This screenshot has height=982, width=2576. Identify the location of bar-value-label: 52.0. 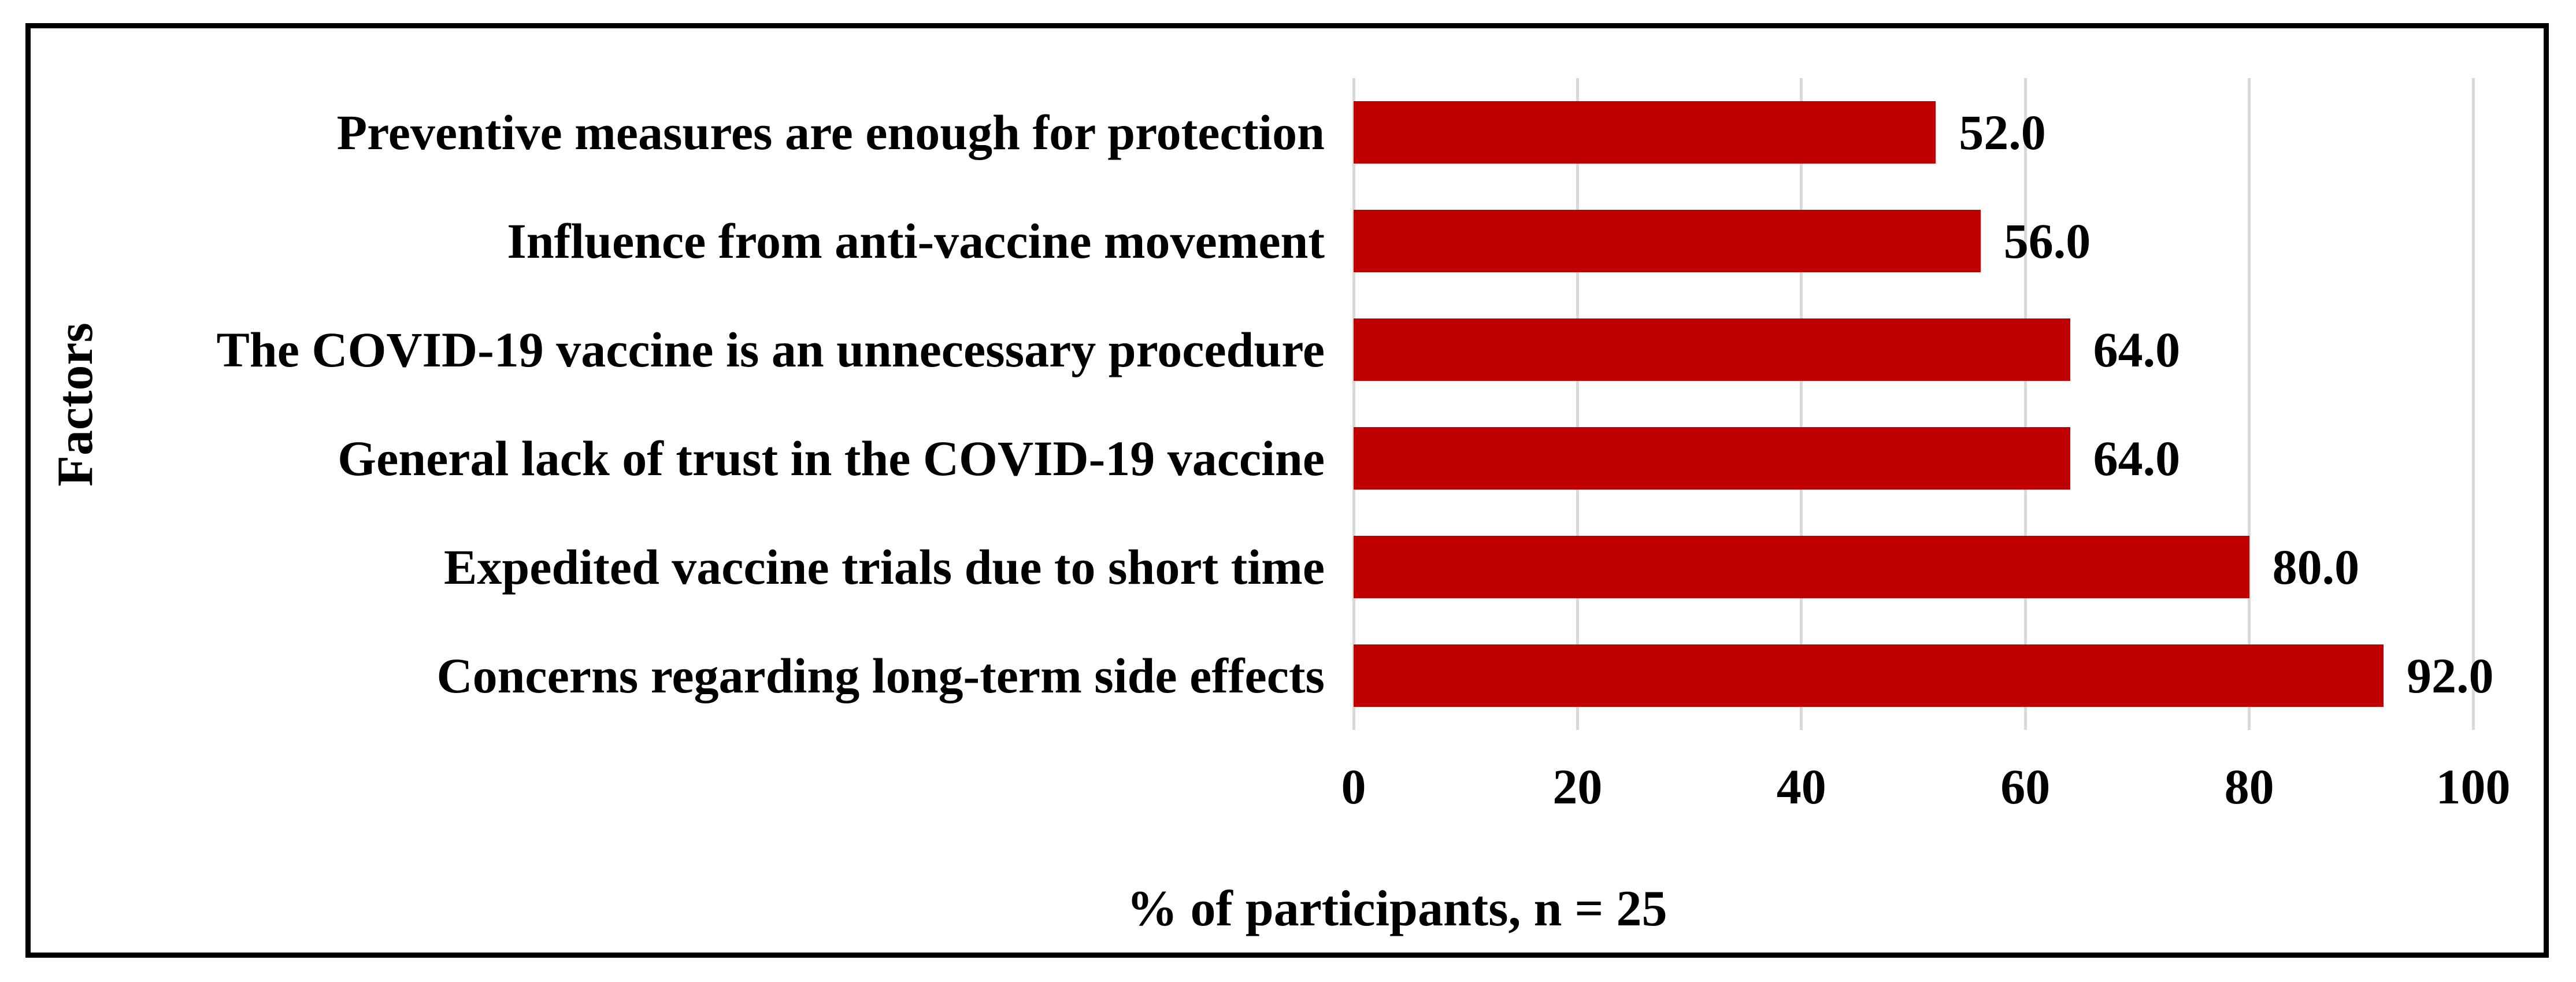
(2003, 132).